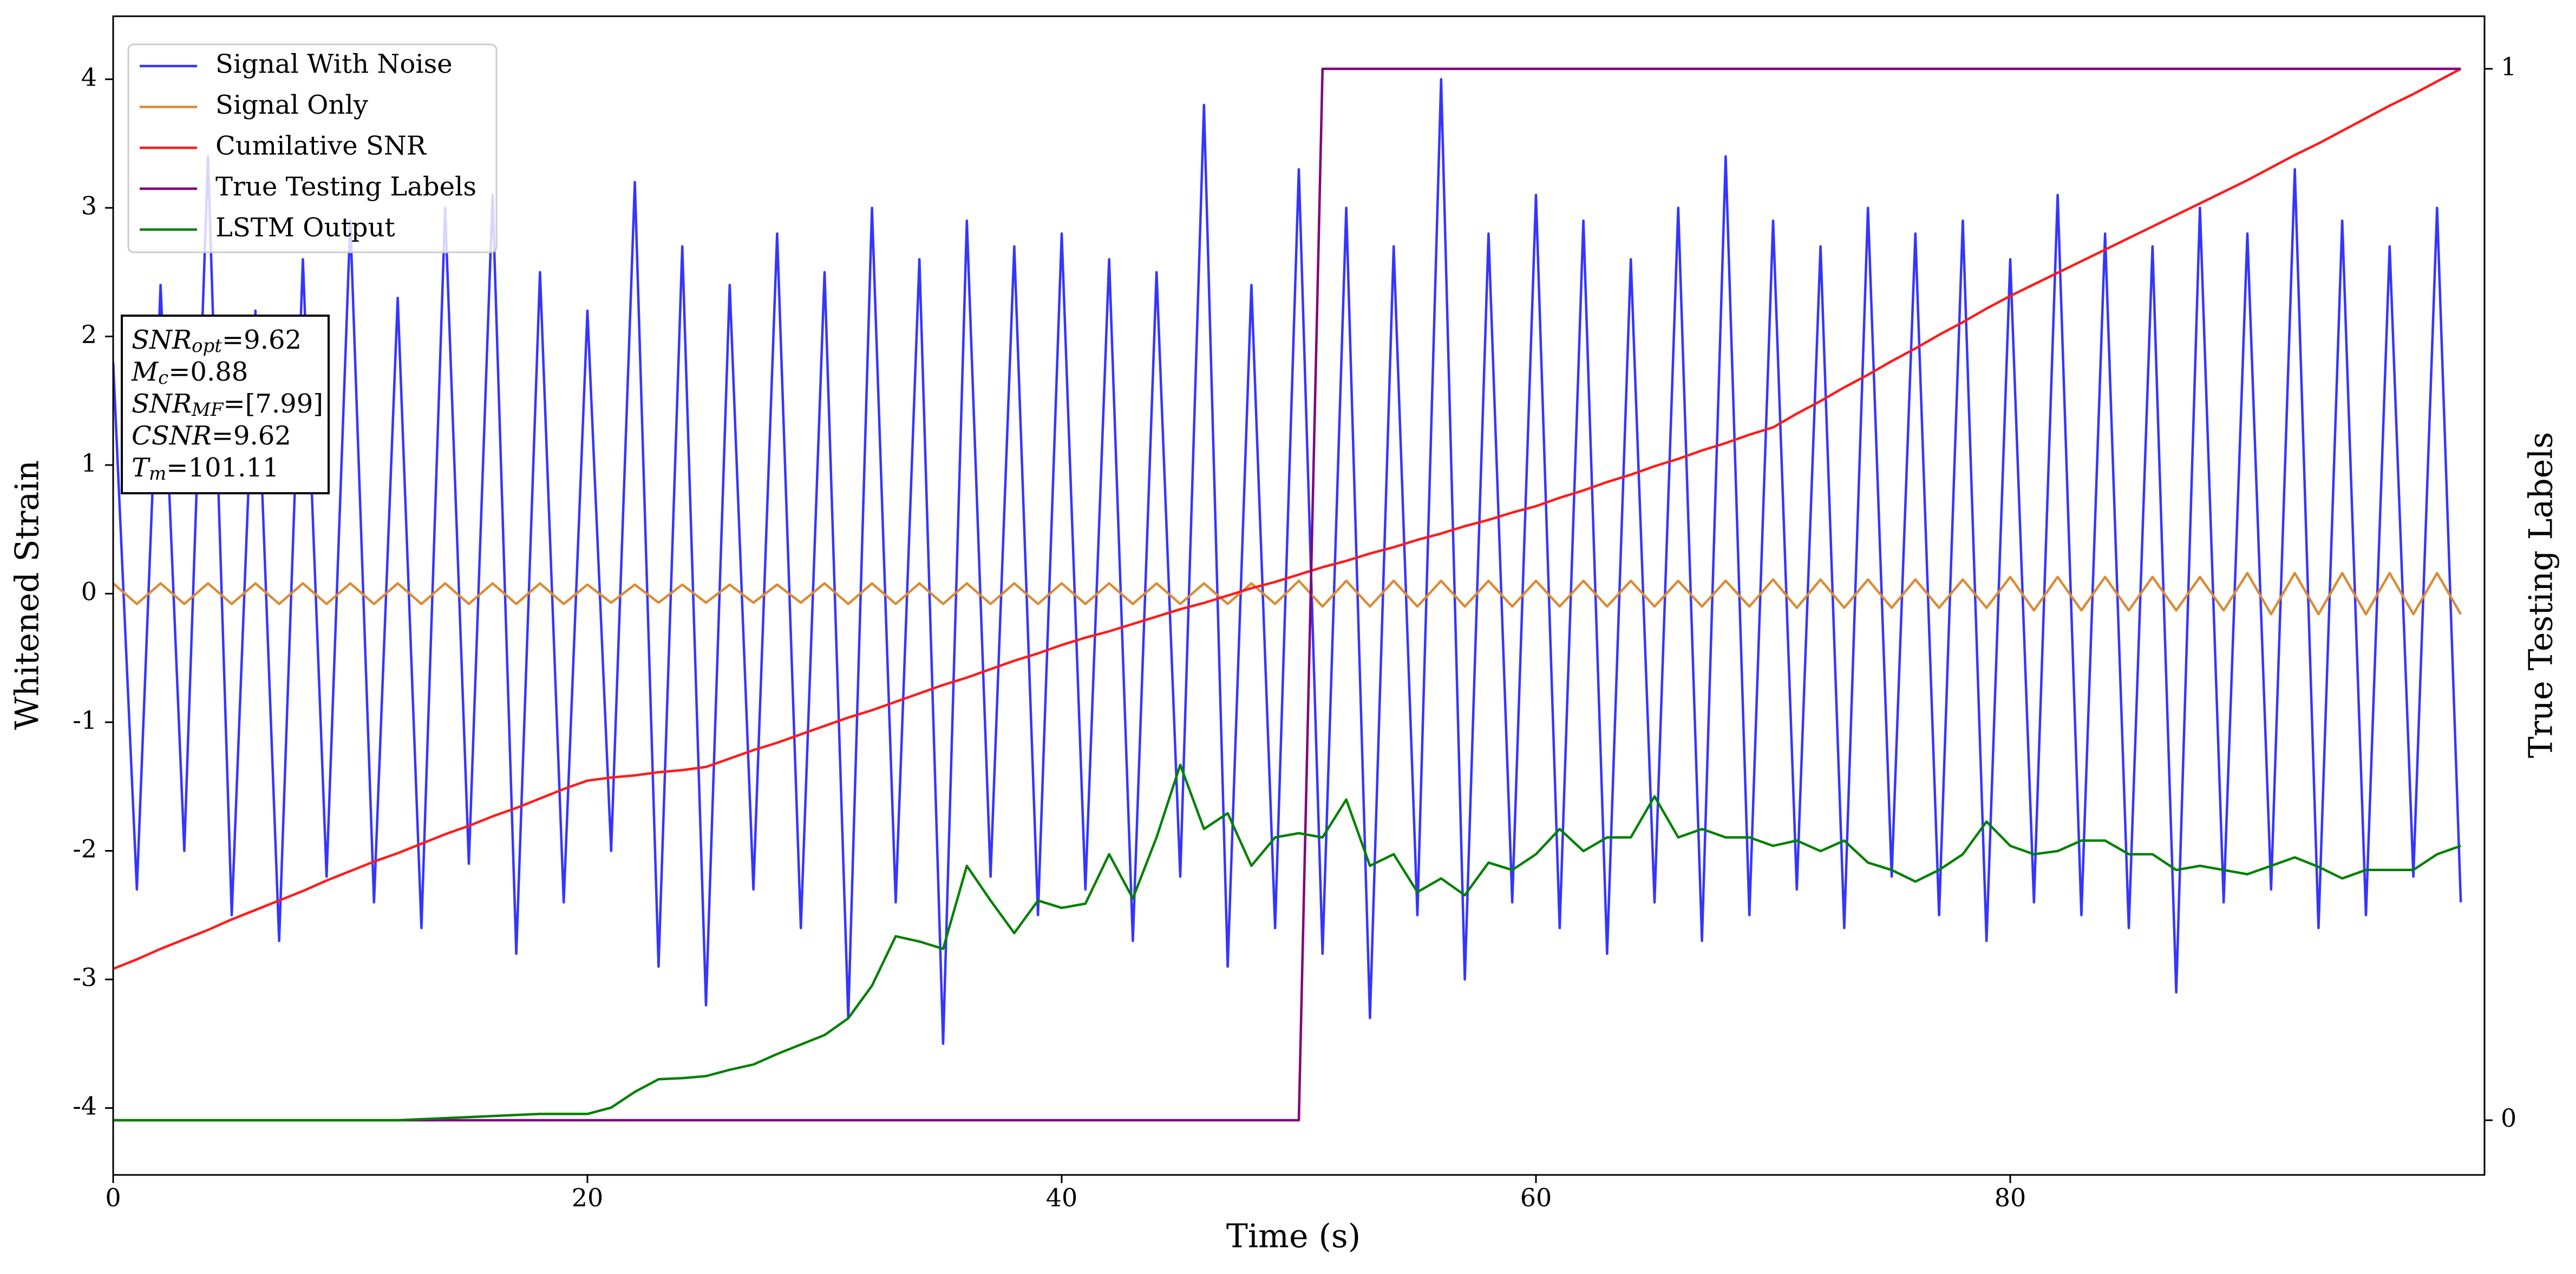 This screenshot has width=2576, height=1274. Describe the element at coordinates (207, 346) in the screenshot. I see `annotation-sub: opt` at that location.